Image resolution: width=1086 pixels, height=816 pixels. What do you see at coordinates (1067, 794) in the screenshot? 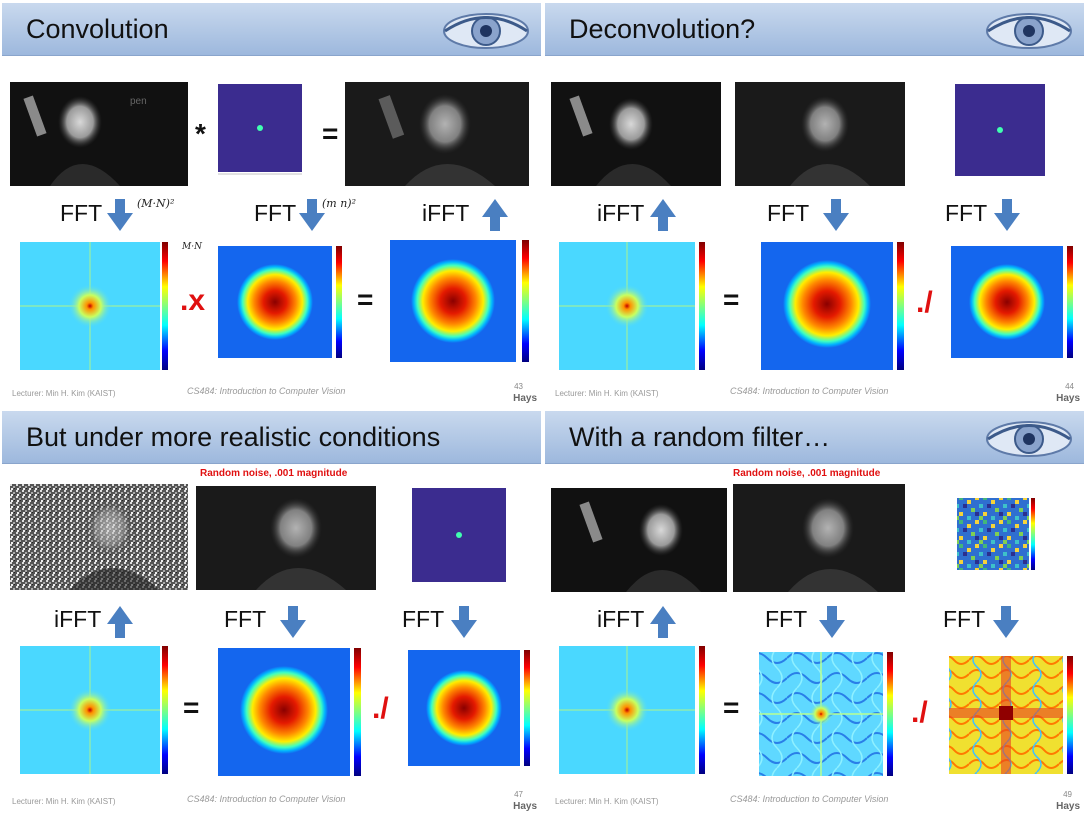
I see `page-number: 49` at bounding box center [1067, 794].